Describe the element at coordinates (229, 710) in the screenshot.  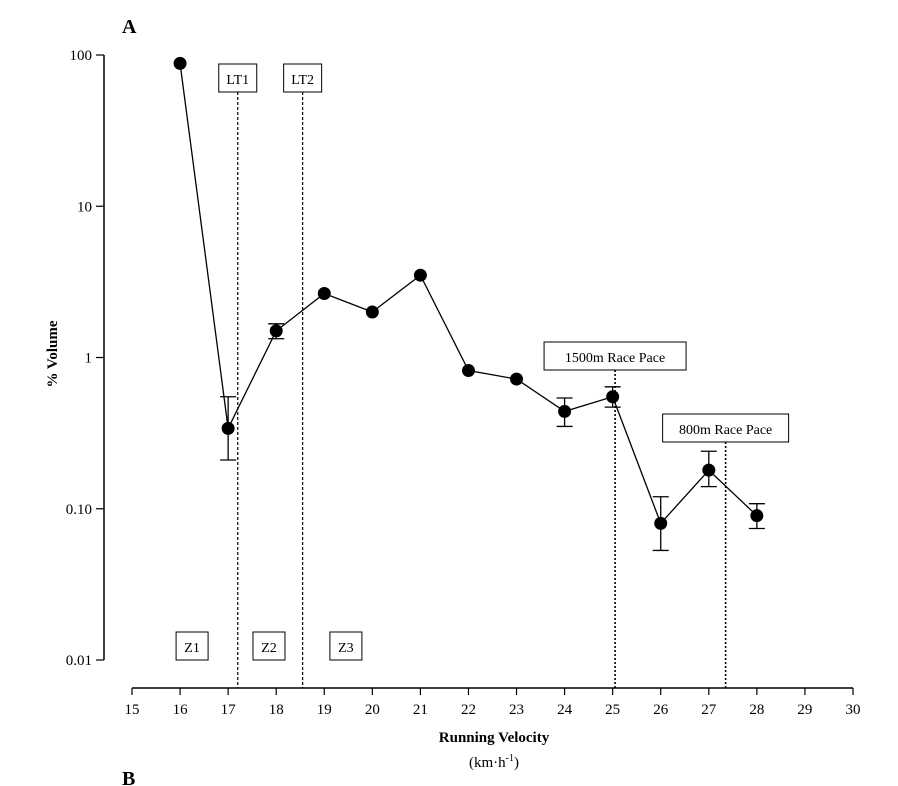
I see `x-tick-label: 17` at that location.